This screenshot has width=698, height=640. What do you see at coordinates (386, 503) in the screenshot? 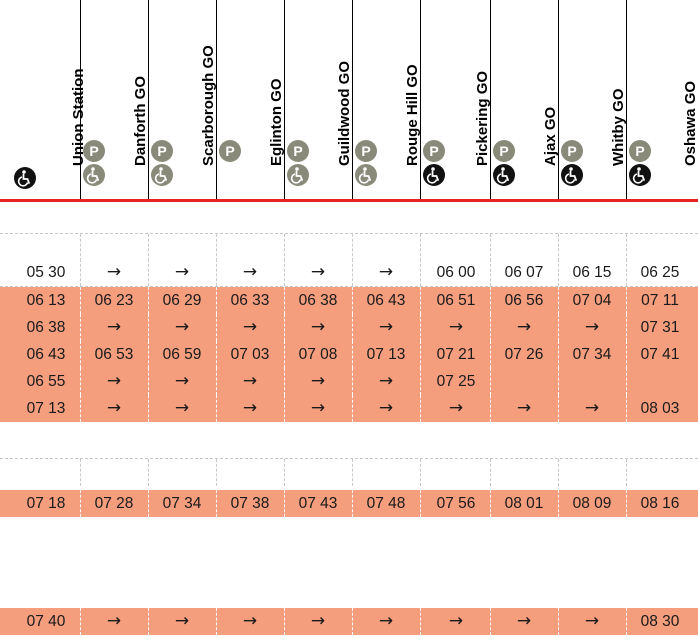
I see `departure-time: 07 48` at bounding box center [386, 503].